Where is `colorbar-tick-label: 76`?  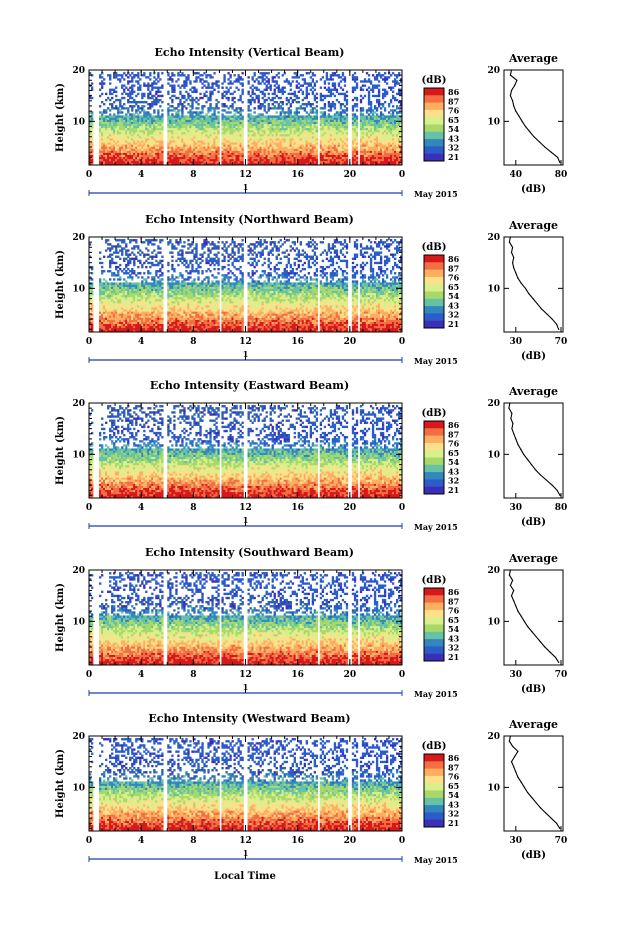
colorbar-tick-label: 76 is located at coordinates (454, 777).